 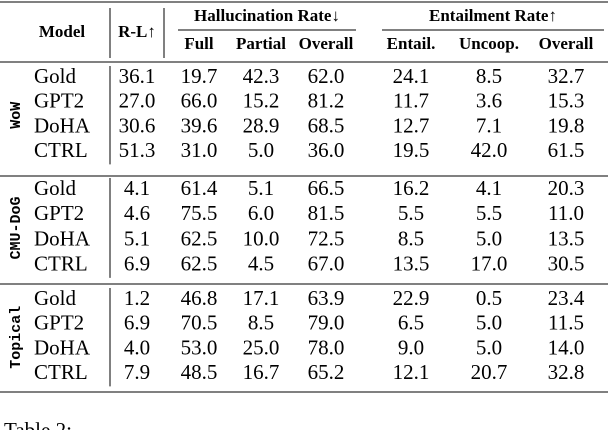 What do you see at coordinates (411, 372) in the screenshot?
I see `table-cell: 12.1` at bounding box center [411, 372].